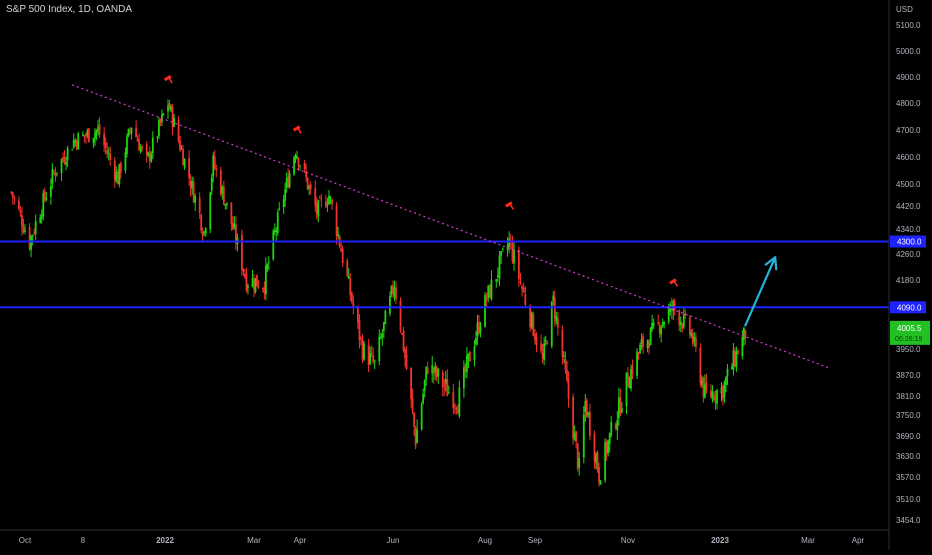 The width and height of the screenshot is (932, 555). What do you see at coordinates (908, 206) in the screenshot?
I see `price-tick-label: 4420.0` at bounding box center [908, 206].